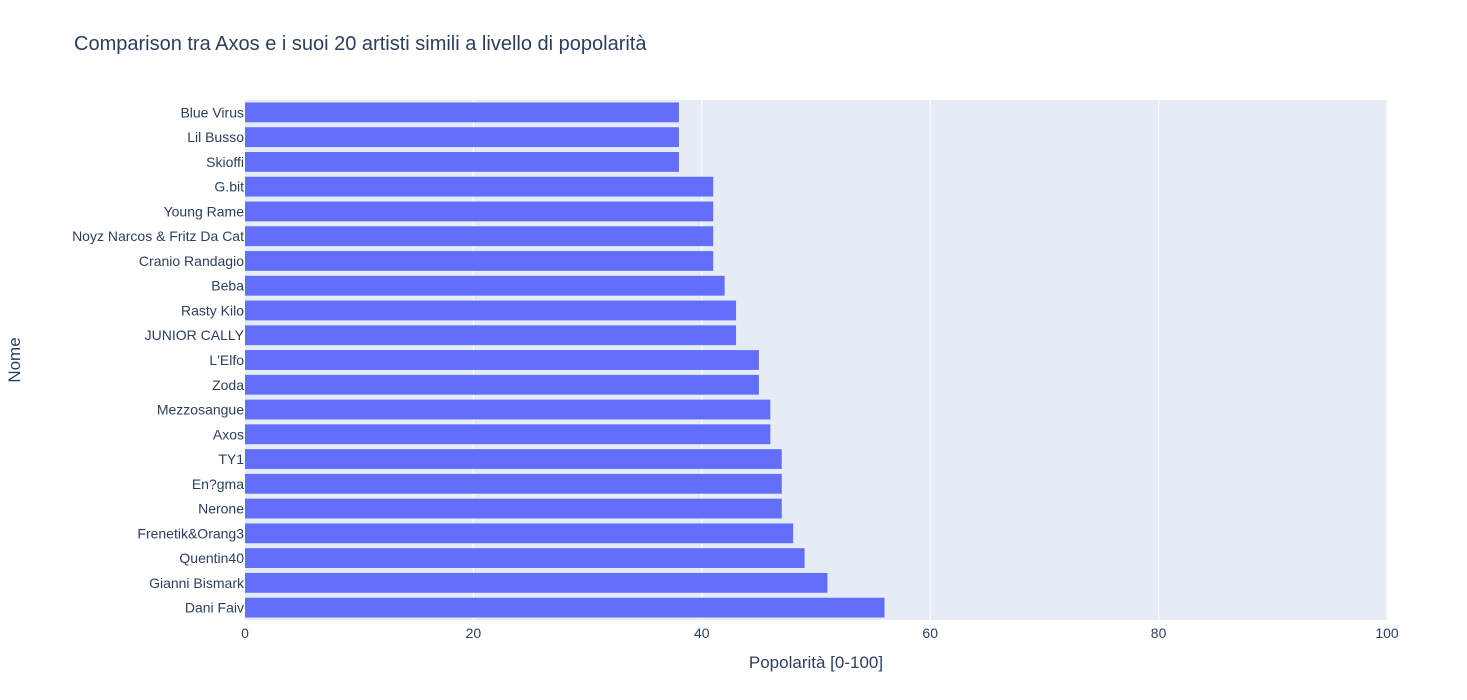 This screenshot has height=700, width=1467. What do you see at coordinates (226, 360) in the screenshot?
I see `y-tick-label: L'Elfo` at bounding box center [226, 360].